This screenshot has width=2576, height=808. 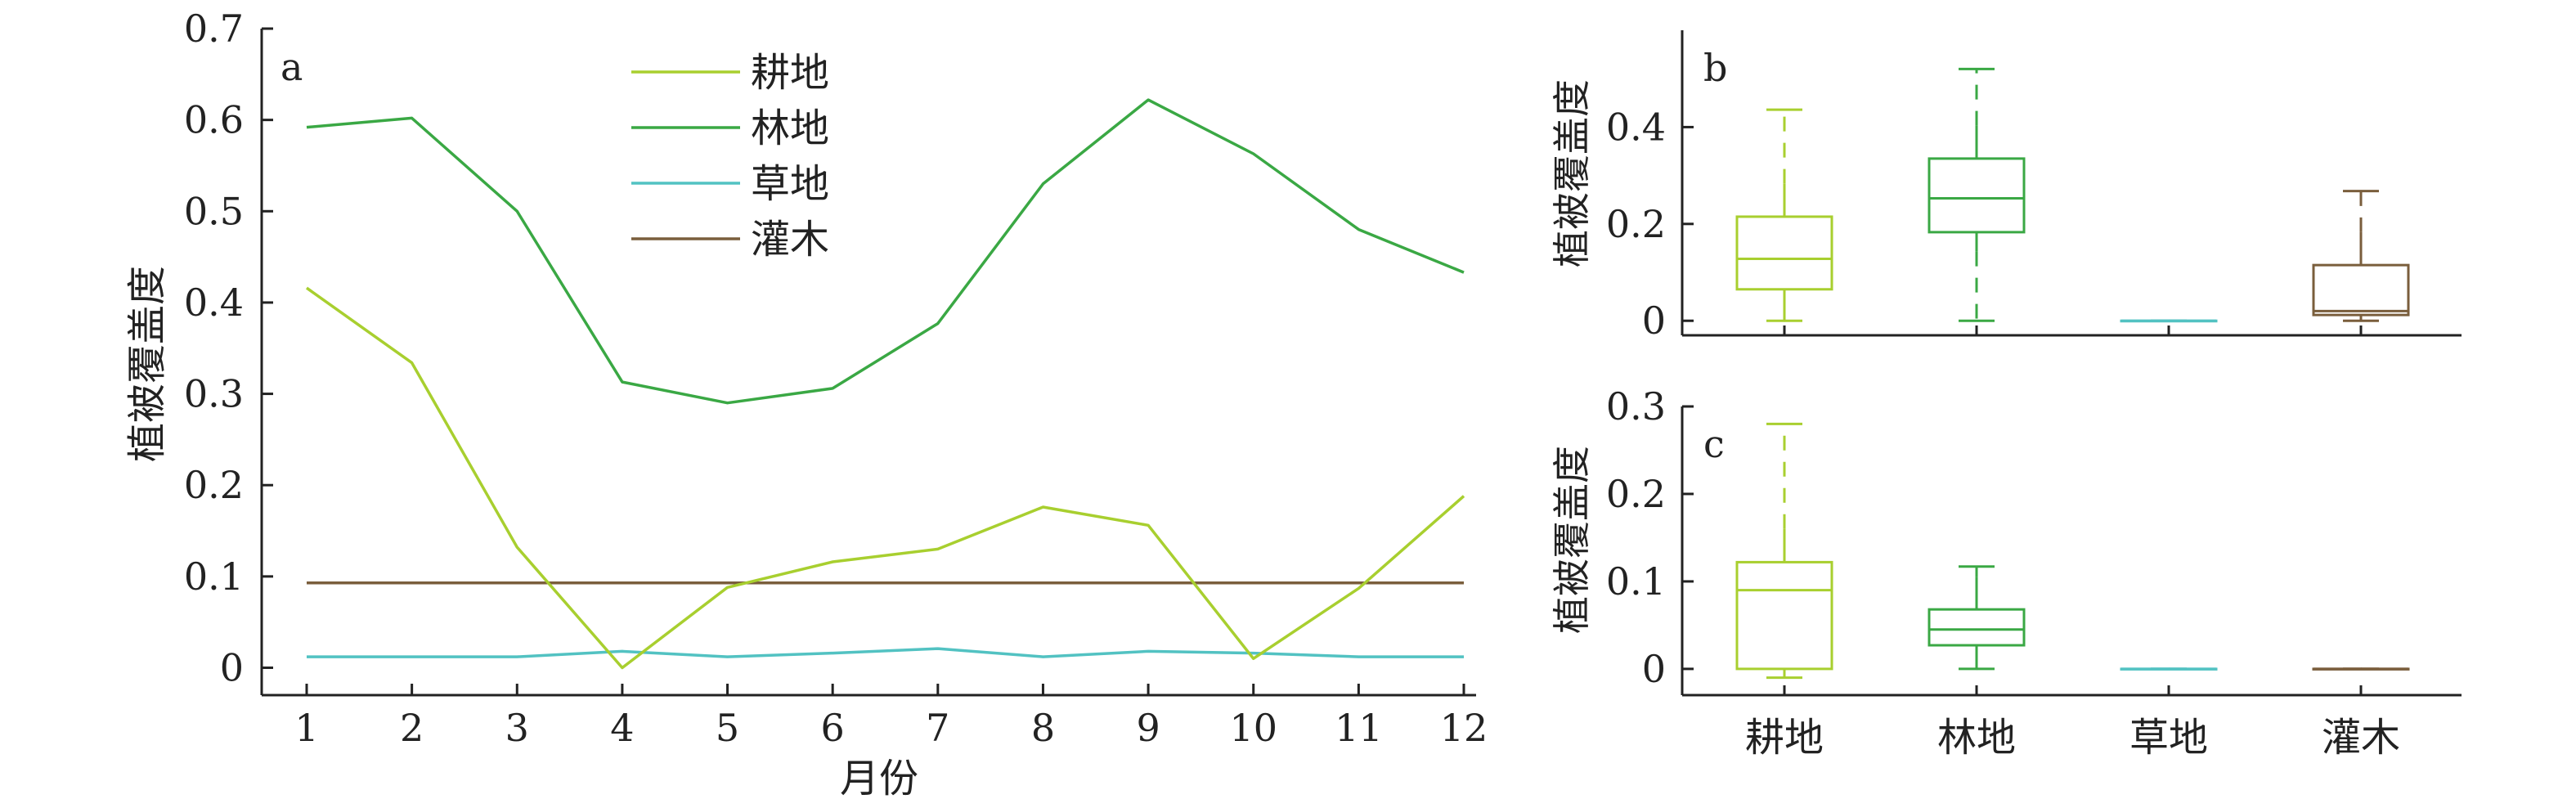 What do you see at coordinates (517, 728) in the screenshot?
I see `x-tick-label: 3` at bounding box center [517, 728].